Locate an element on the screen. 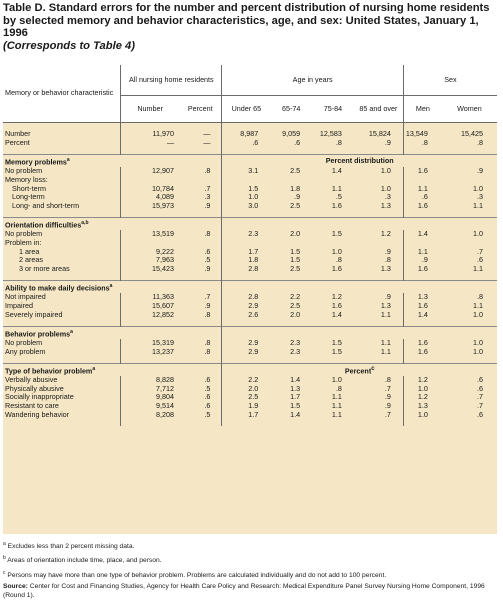 The image size is (503, 609). table-cell: 13,519 is located at coordinates (149, 234).